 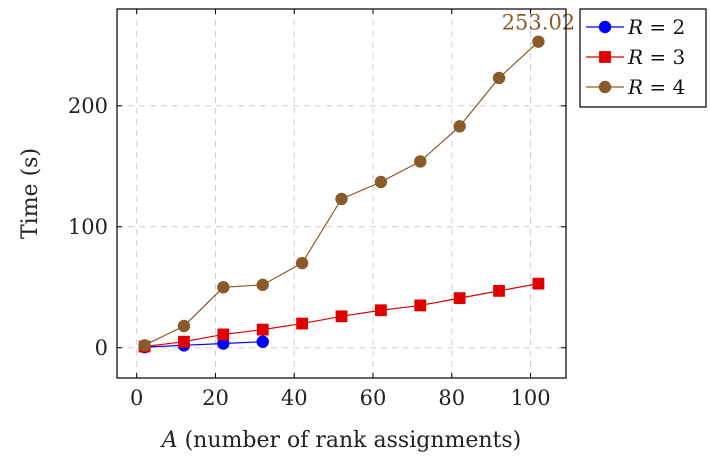 What do you see at coordinates (294, 398) in the screenshot?
I see `x-tick-label: 40` at bounding box center [294, 398].